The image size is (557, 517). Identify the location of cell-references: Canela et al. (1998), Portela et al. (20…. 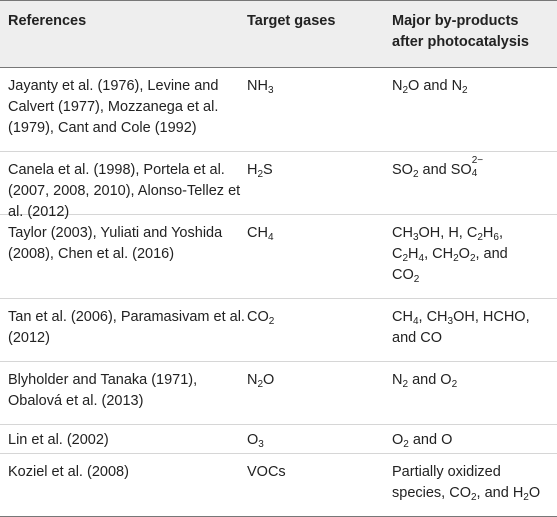
(124, 191).